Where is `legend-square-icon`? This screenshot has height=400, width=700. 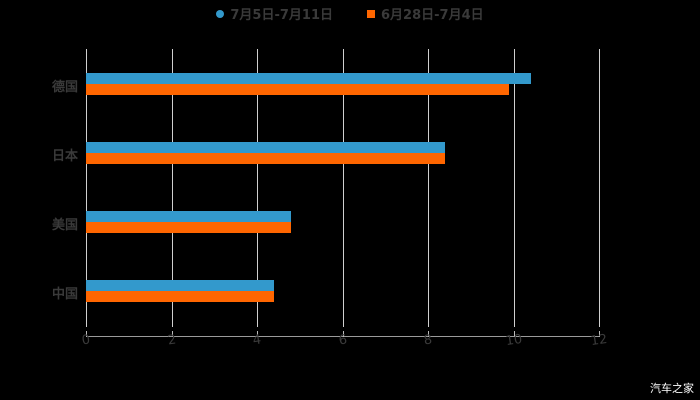
legend-square-icon is located at coordinates (371, 13).